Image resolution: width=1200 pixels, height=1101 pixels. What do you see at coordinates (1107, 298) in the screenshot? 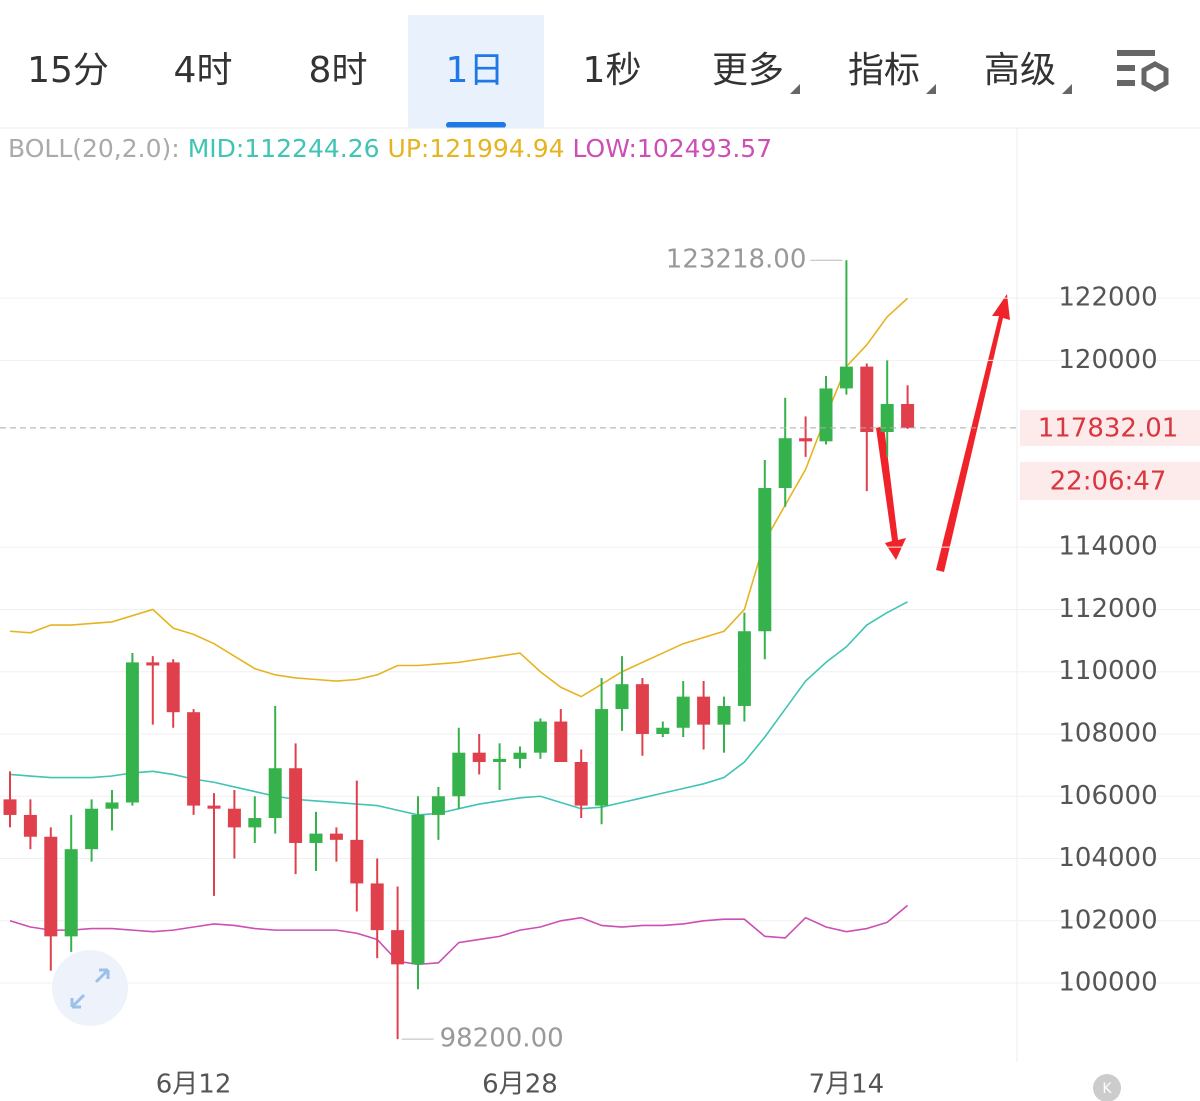
I see `y-tick-label: 122000` at bounding box center [1107, 298].